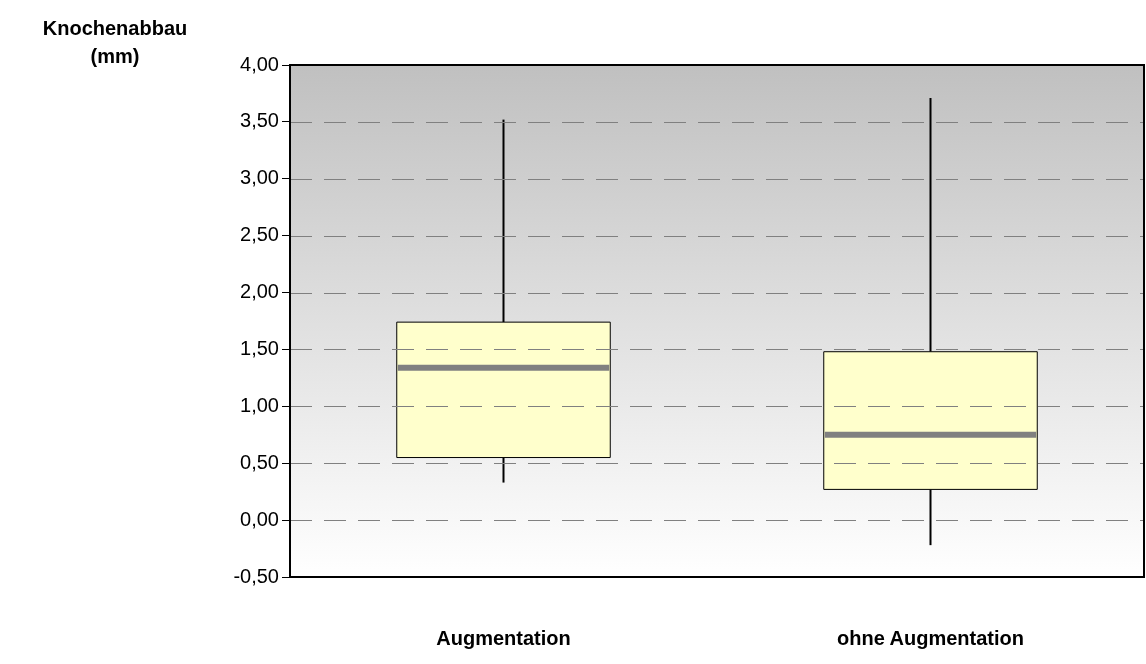 The height and width of the screenshot is (664, 1146). Describe the element at coordinates (256, 575) in the screenshot. I see `y-tick-label: -0,50` at that location.